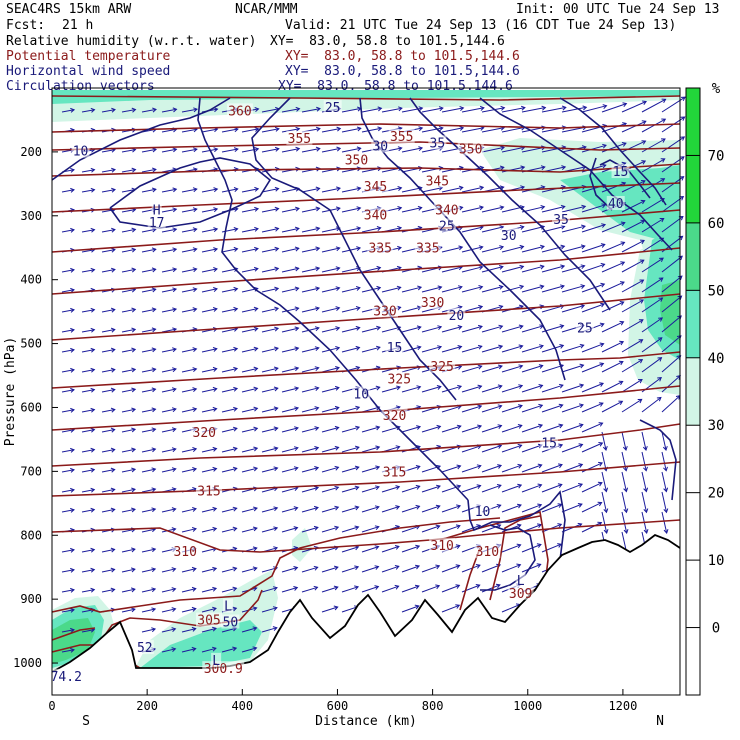  I want to click on theta-label-6: 345, so click(437, 182).